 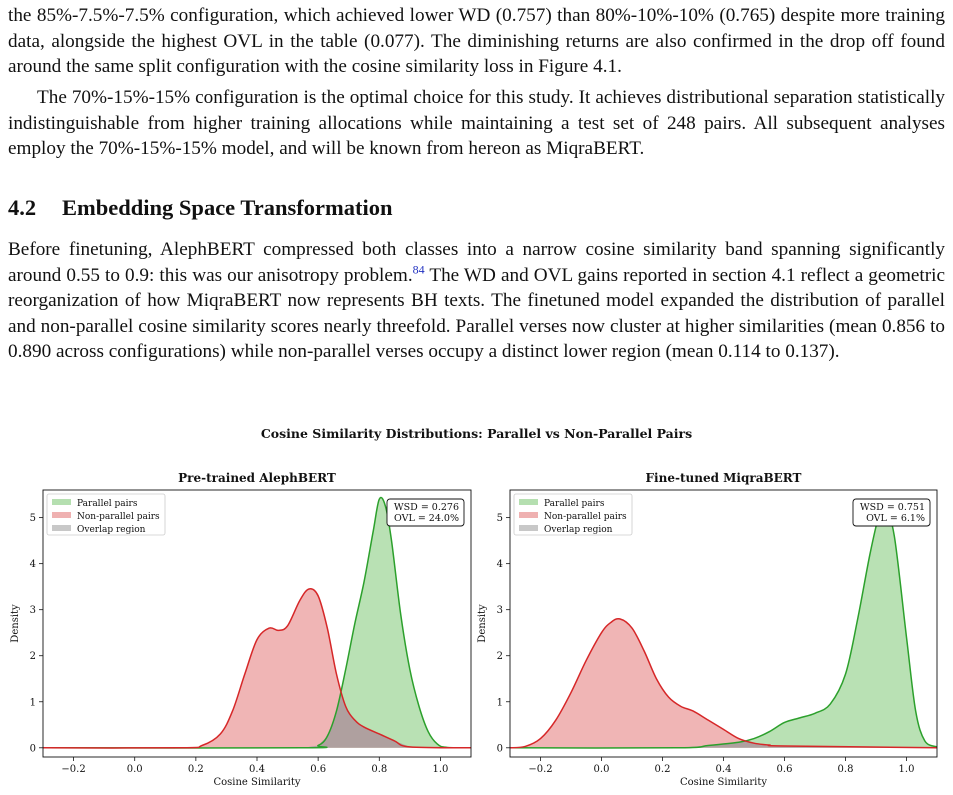 I want to click on stats-line: OVL = 6.1%, so click(x=895, y=518).